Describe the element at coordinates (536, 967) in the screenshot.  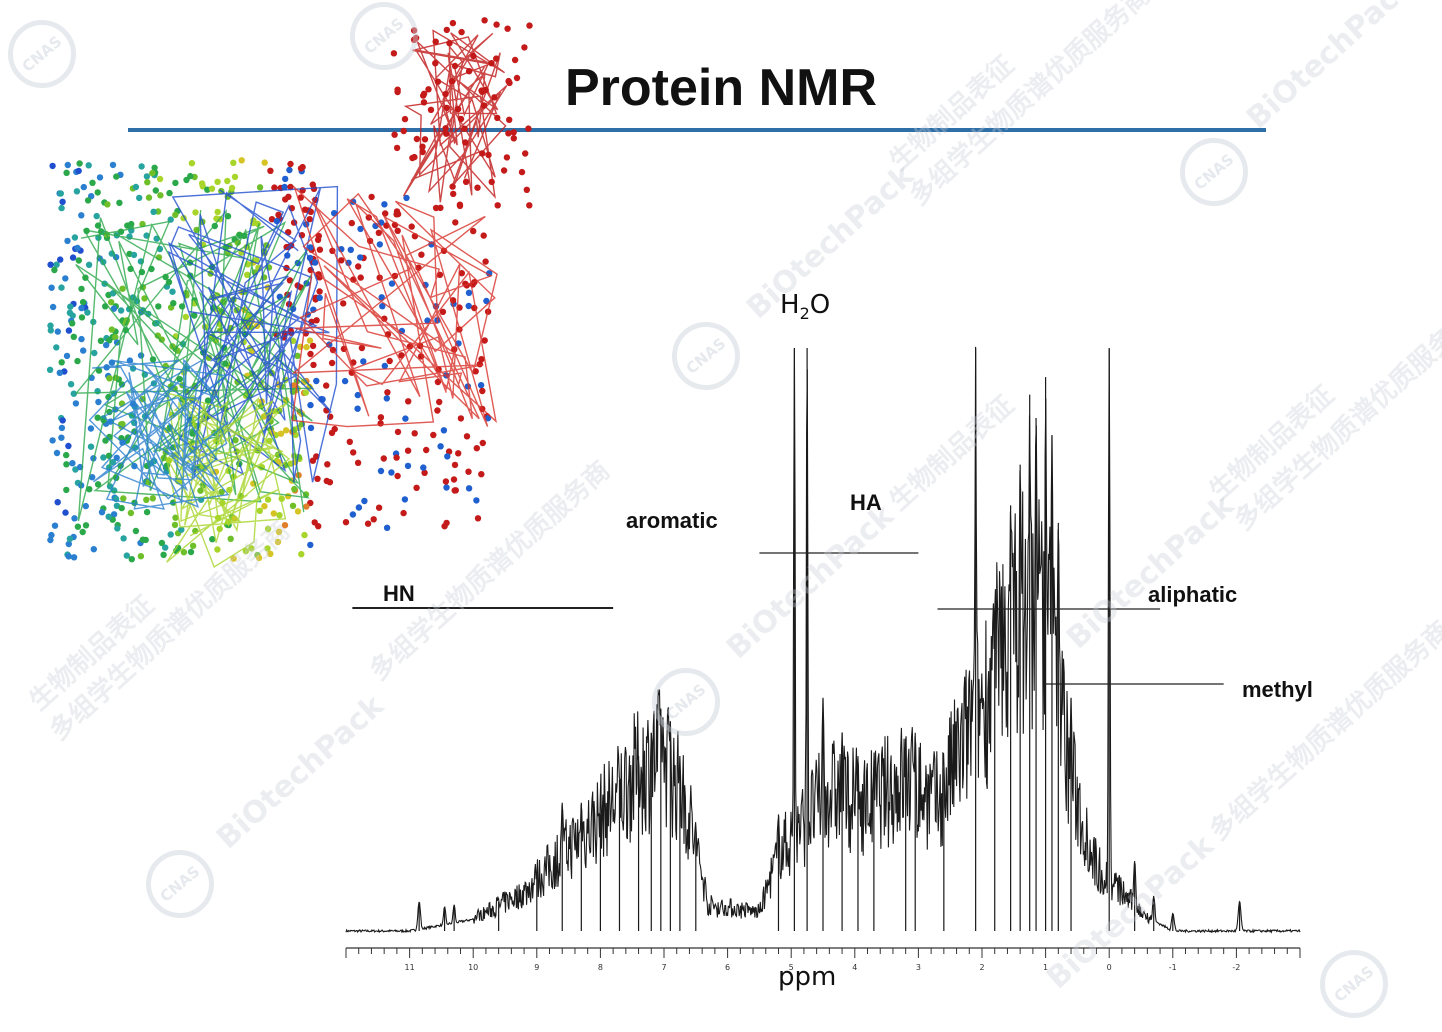
I see `x-tick-label: 9` at that location.